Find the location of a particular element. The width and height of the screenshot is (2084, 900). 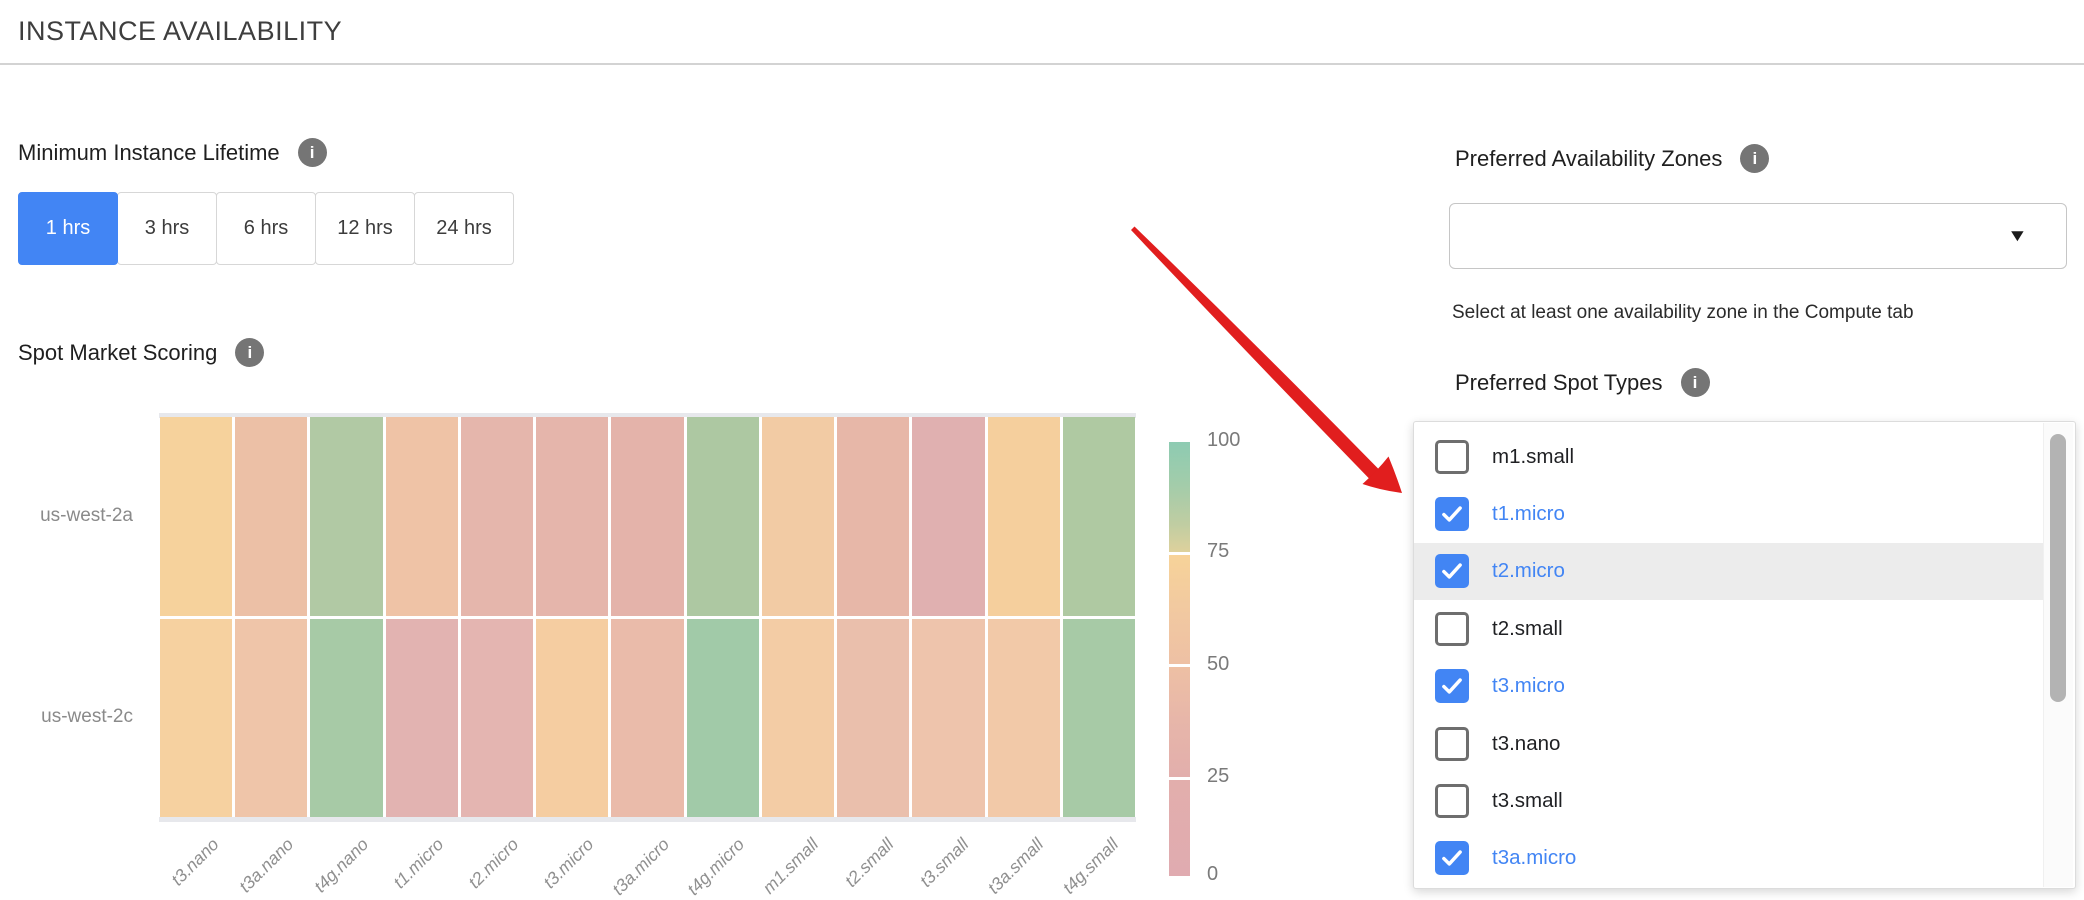

spot-type-row-t3a.micro: t3a.micro is located at coordinates (1729, 858).